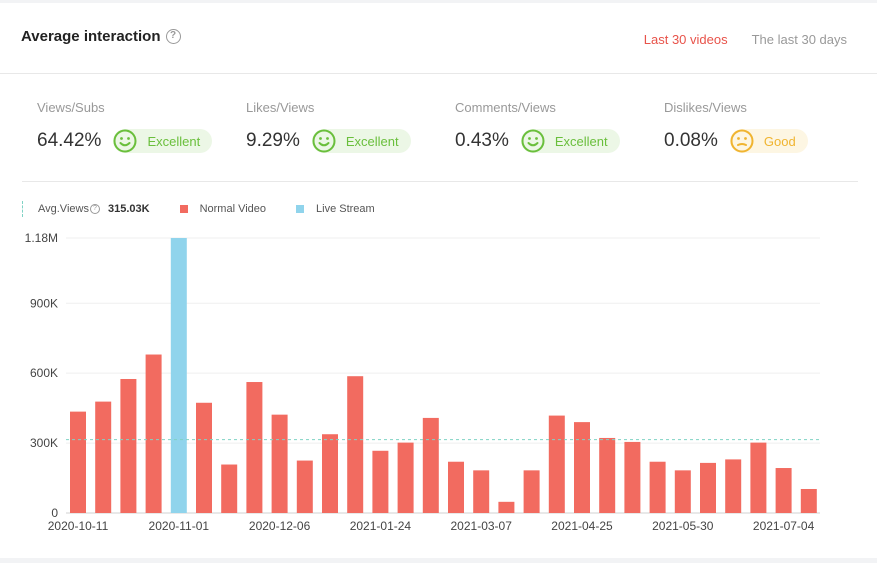  I want to click on divider, so click(440, 181).